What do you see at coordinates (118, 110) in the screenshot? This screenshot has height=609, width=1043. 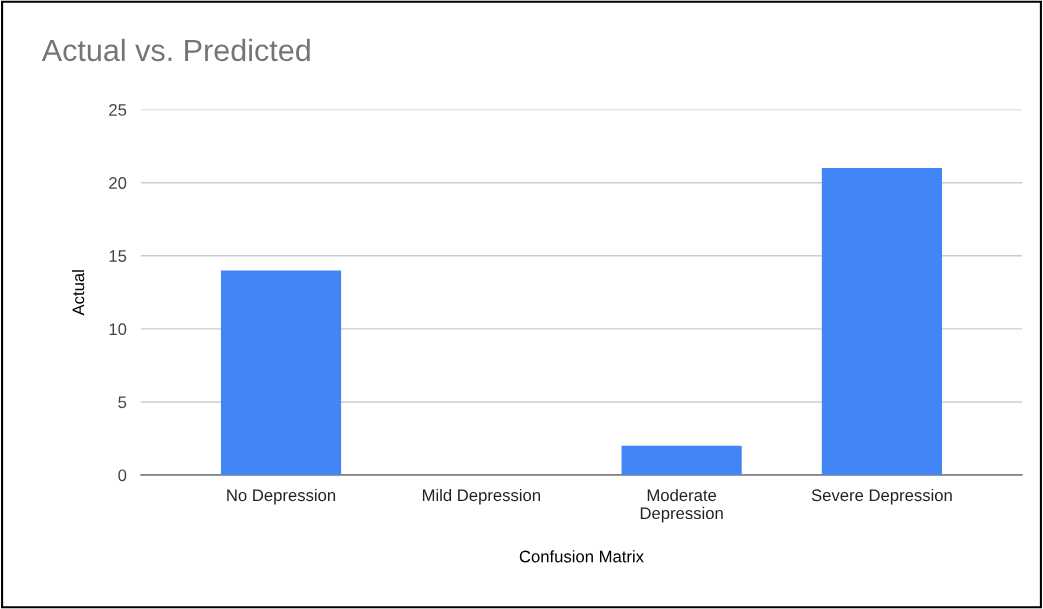 I see `y-tick-label: 25` at bounding box center [118, 110].